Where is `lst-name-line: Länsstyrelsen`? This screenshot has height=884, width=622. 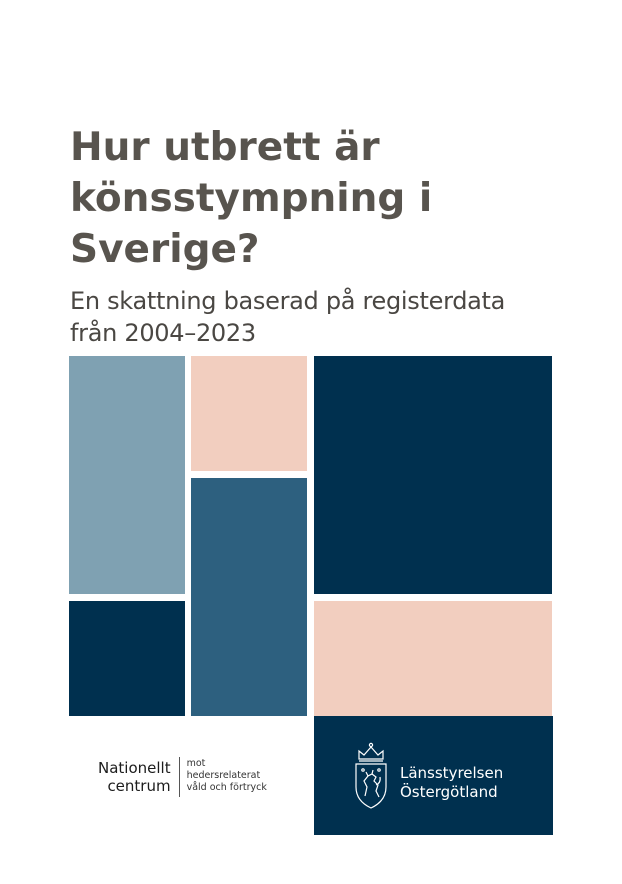
lst-name-line: Länsstyrelsen is located at coordinates (452, 773).